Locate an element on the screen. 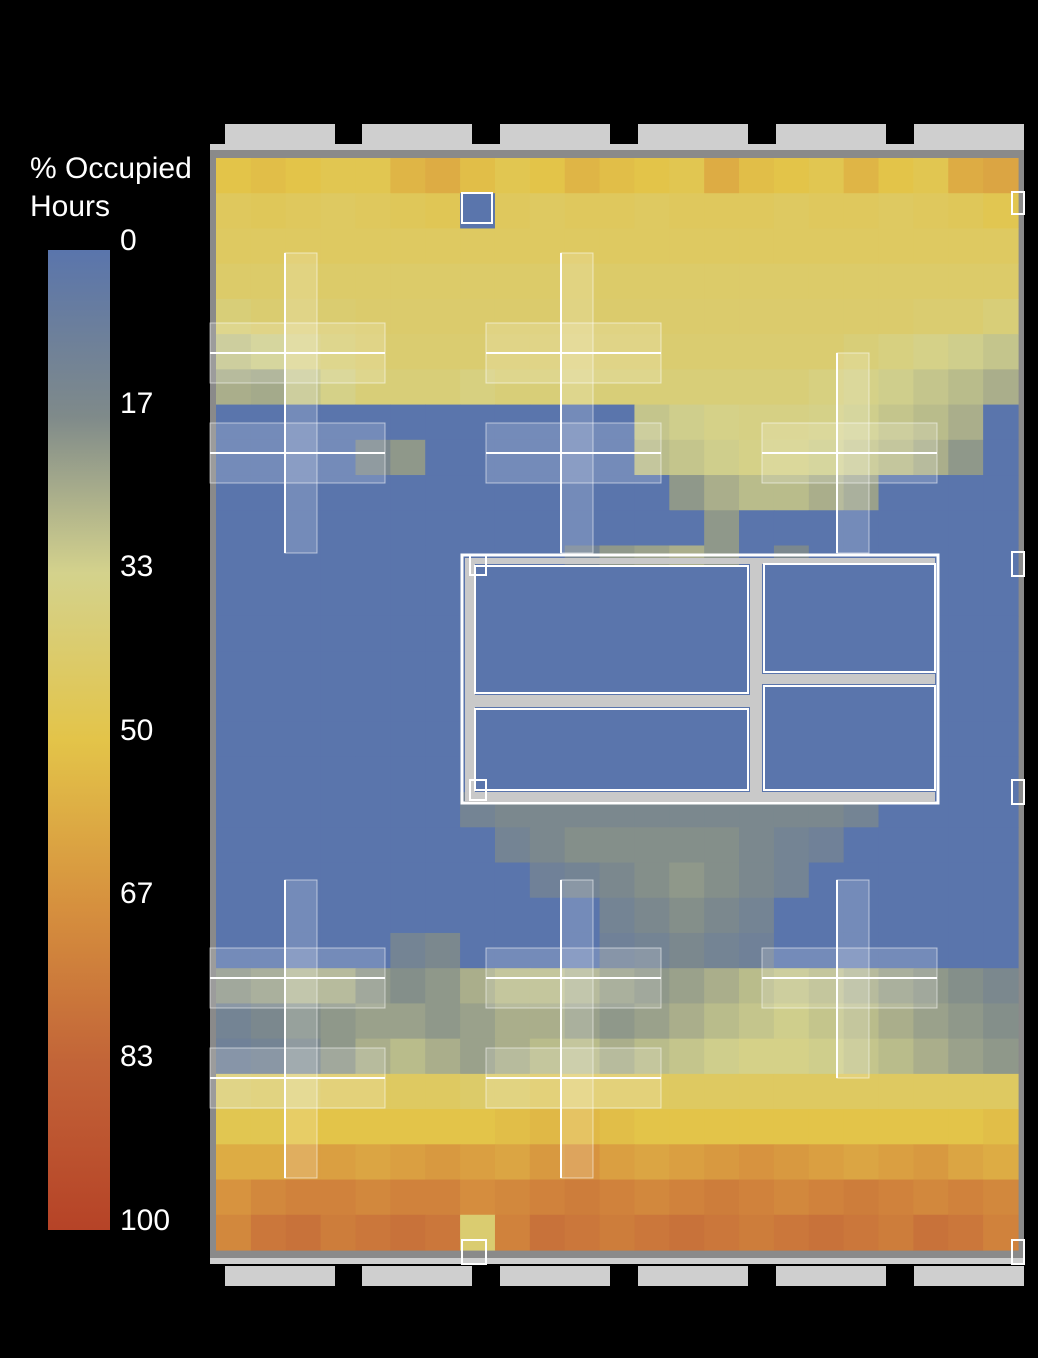 The height and width of the screenshot is (1358, 1038). slab-band-bottom is located at coordinates (617, 1254).